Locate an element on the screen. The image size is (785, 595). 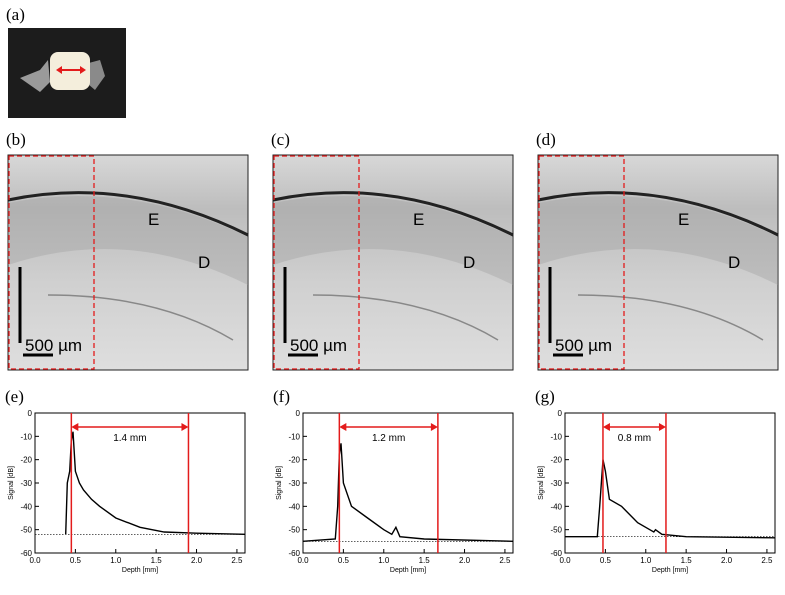
panel-label: (g) is located at coordinates (545, 396).